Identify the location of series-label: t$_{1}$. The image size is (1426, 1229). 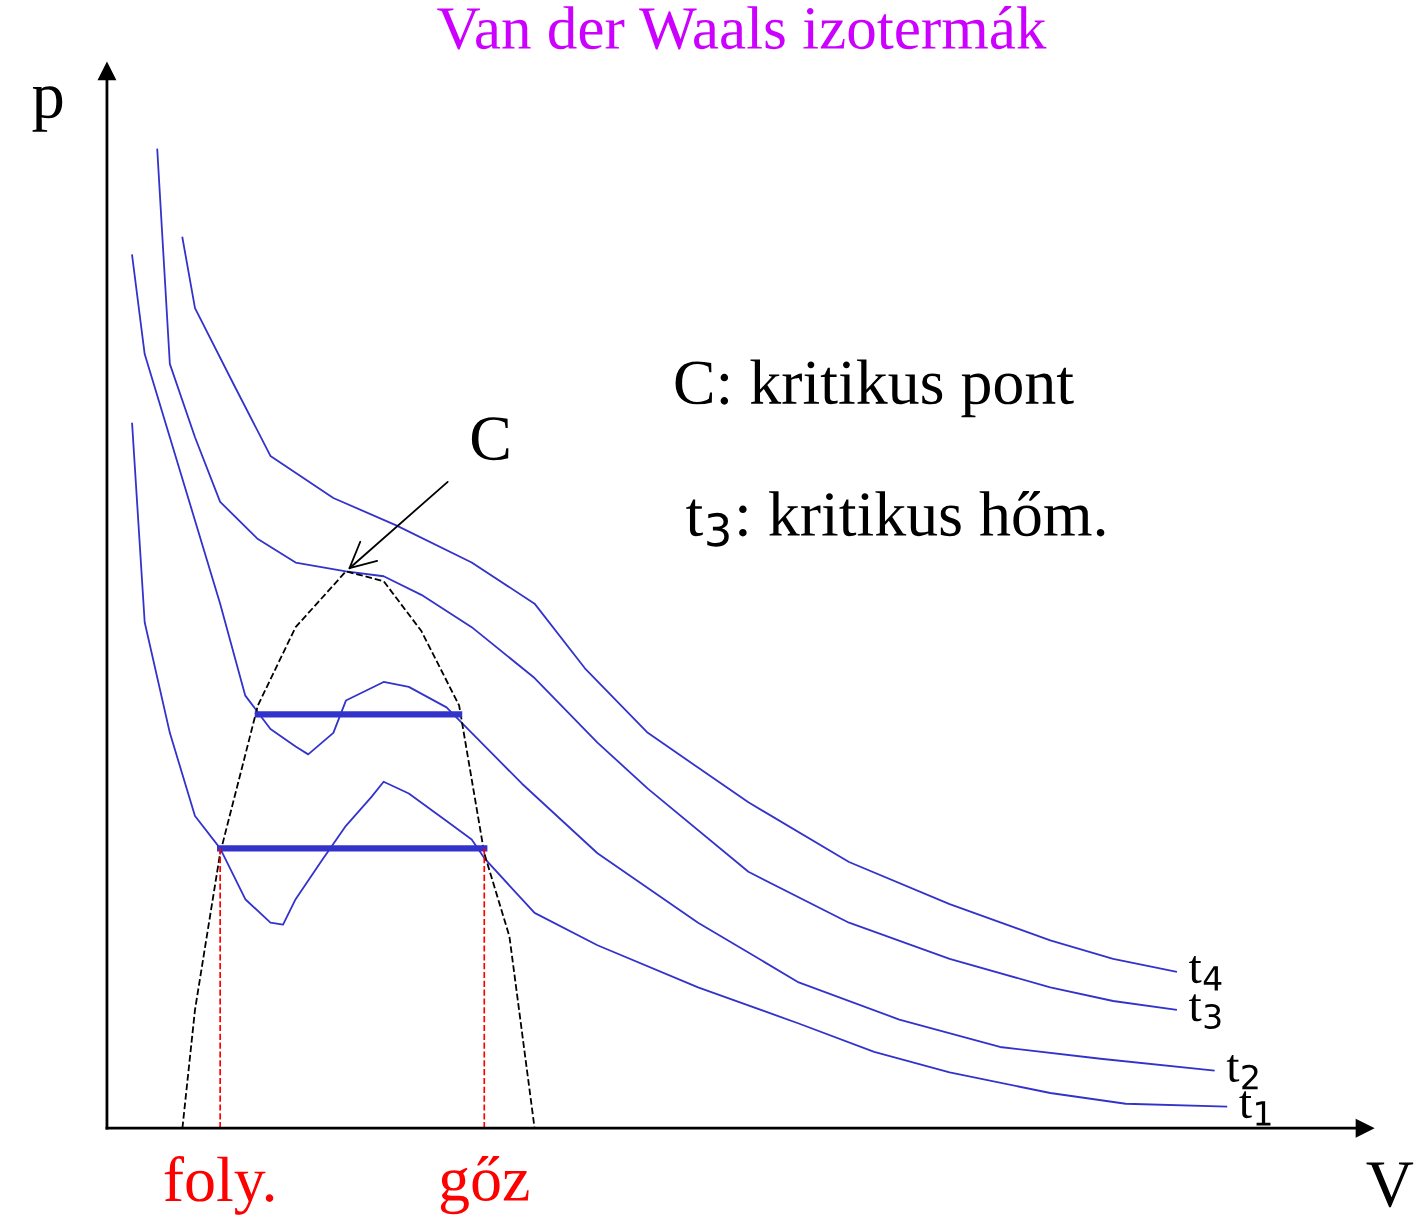
(1255, 1108).